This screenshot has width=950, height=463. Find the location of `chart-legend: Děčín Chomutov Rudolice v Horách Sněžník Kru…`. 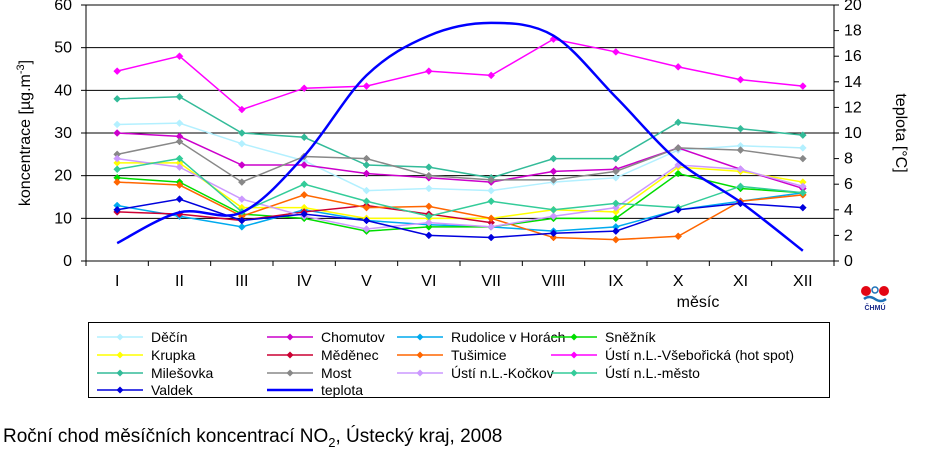

chart-legend: Děčín Chomutov Rudolice v Horách Sněžník Kru… is located at coordinates (459, 360).